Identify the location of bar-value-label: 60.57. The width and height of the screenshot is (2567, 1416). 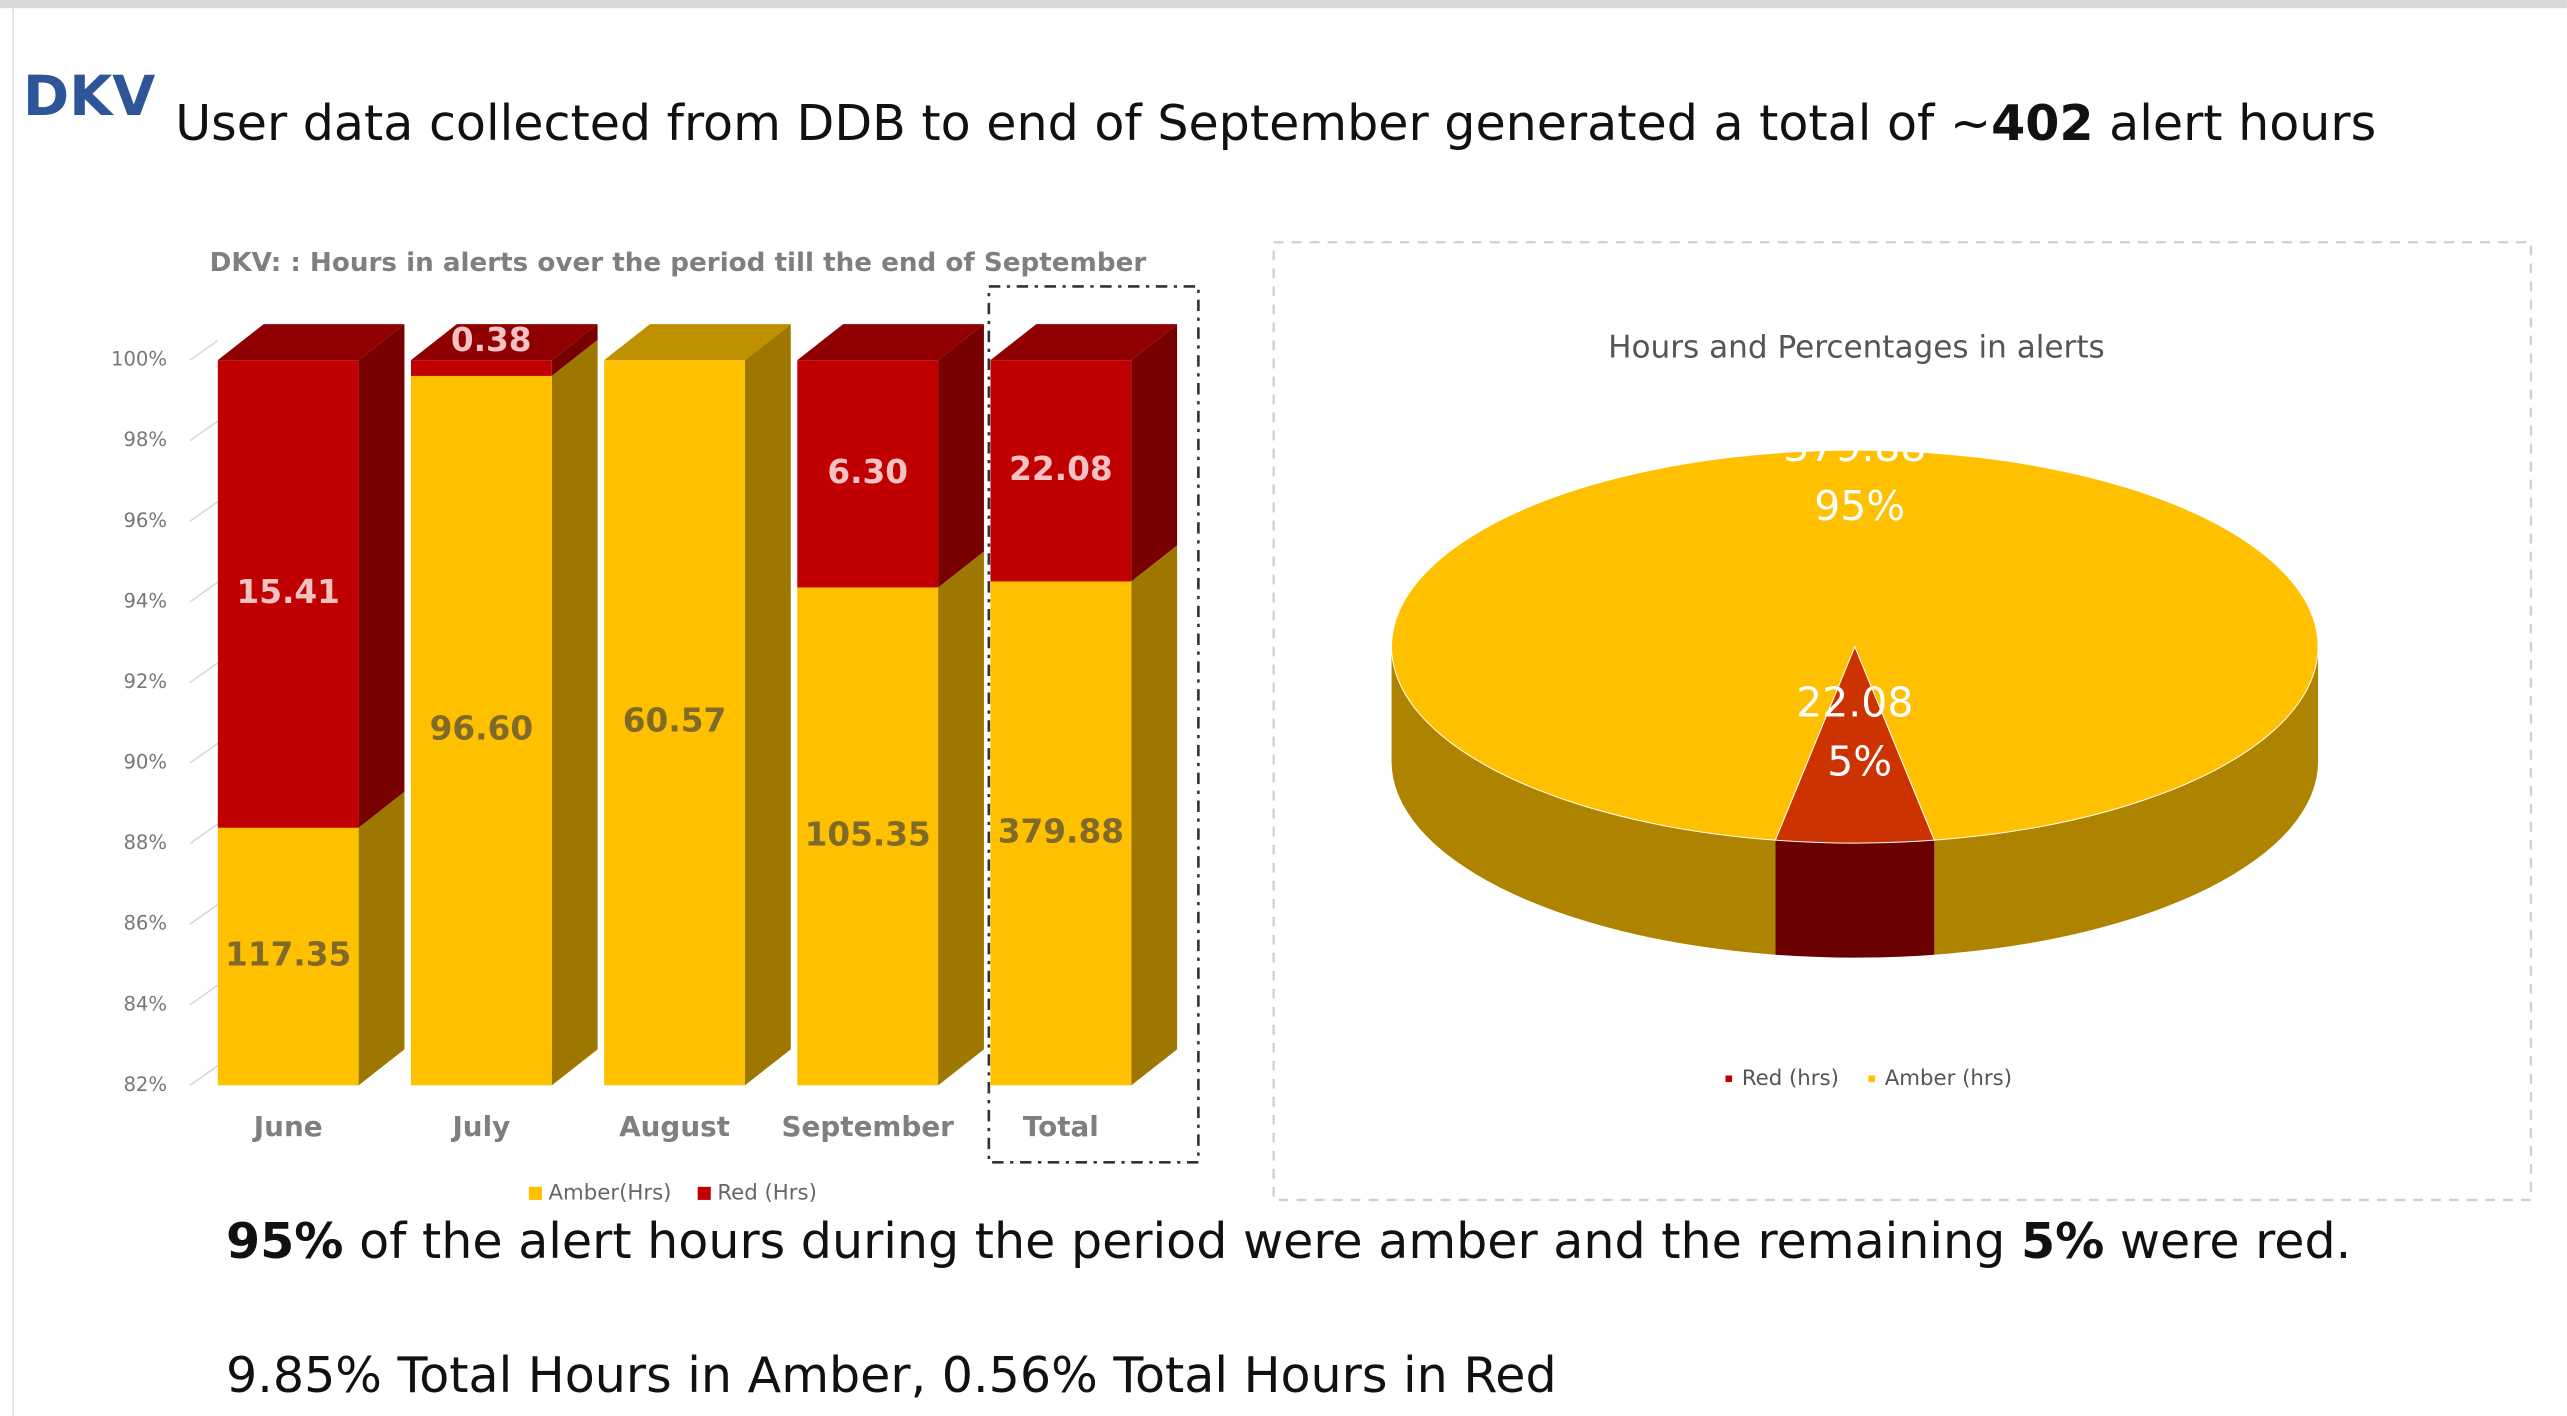
(675, 721).